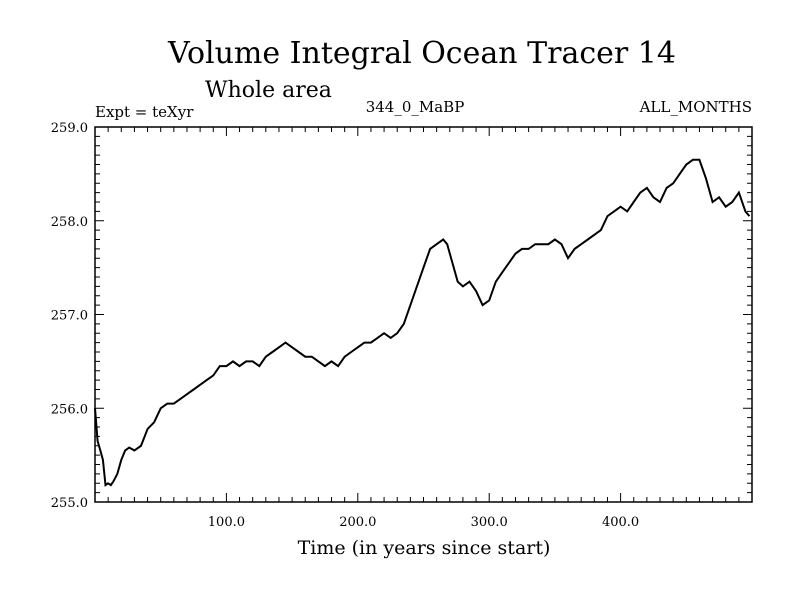  Describe the element at coordinates (69, 503) in the screenshot. I see `y-tick-label: 255.0` at that location.